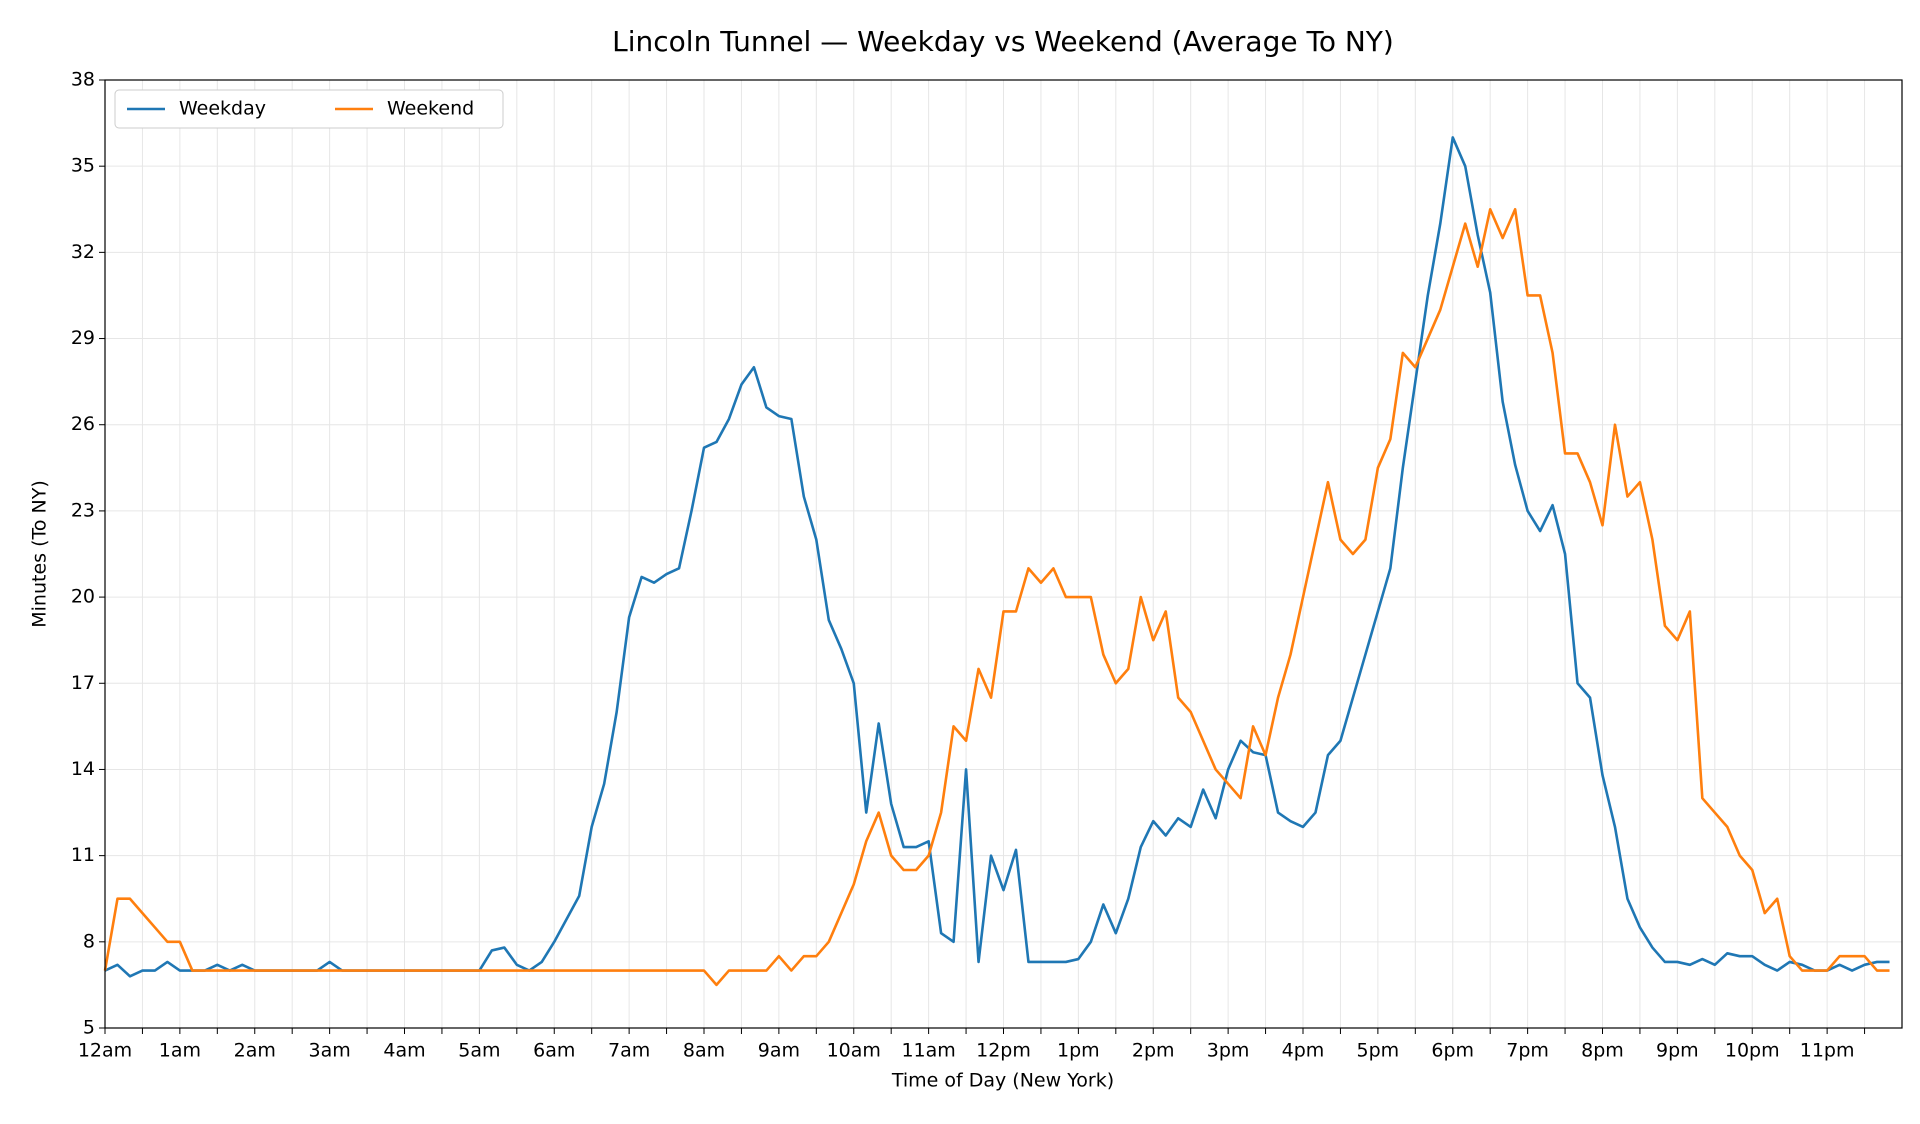  I want to click on y-tick-label: 35, so click(83, 166).